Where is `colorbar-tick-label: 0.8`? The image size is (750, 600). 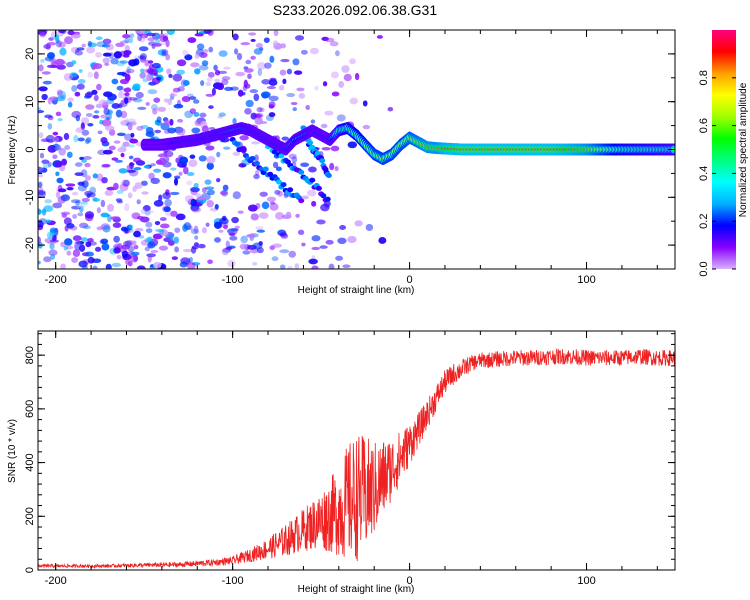
colorbar-tick-label: 0.8 is located at coordinates (704, 77).